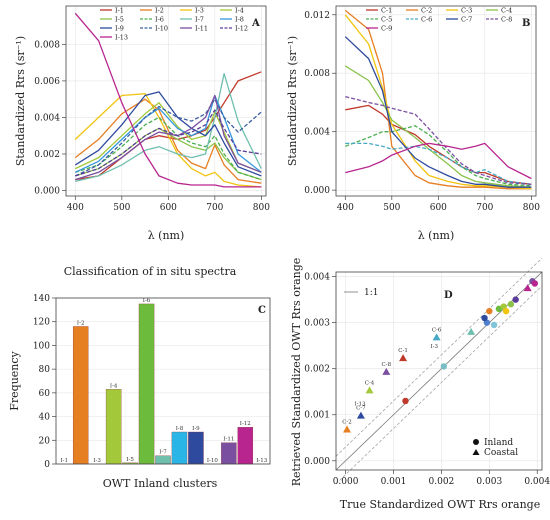 The image size is (550, 520). Describe the element at coordinates (228, 440) in the screenshot. I see `bar-label: I-11` at that location.